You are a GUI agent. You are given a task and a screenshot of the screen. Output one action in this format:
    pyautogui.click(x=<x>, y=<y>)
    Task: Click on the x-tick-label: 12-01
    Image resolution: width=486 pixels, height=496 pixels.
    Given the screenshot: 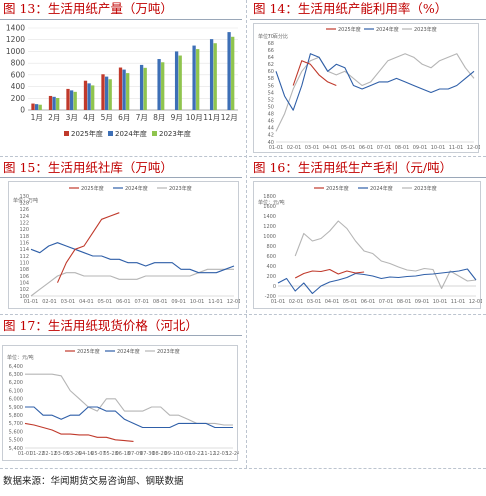 What is the action you would take?
    pyautogui.click(x=475, y=302)
    